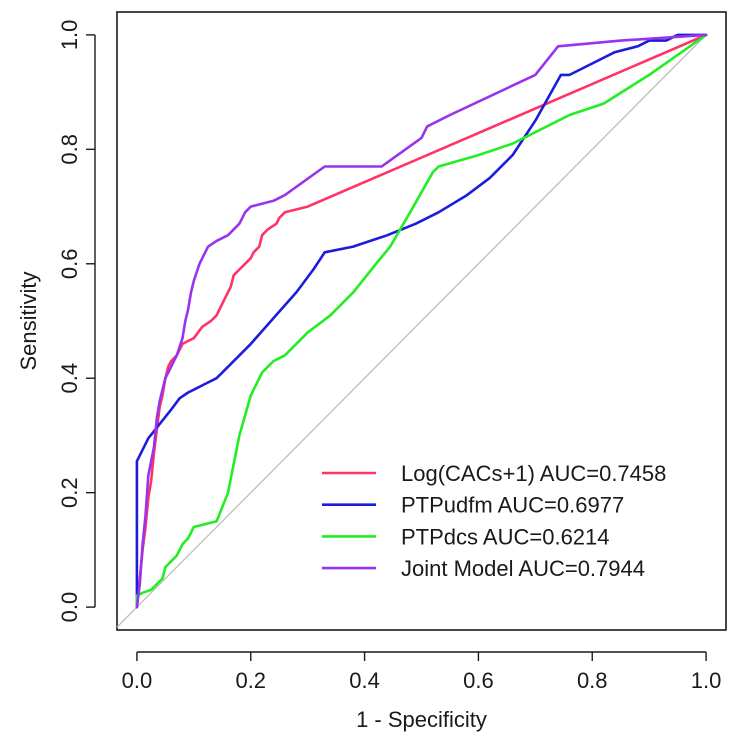 This screenshot has width=744, height=747. Describe the element at coordinates (364, 680) in the screenshot. I see `x-tick-label: 0.4` at that location.